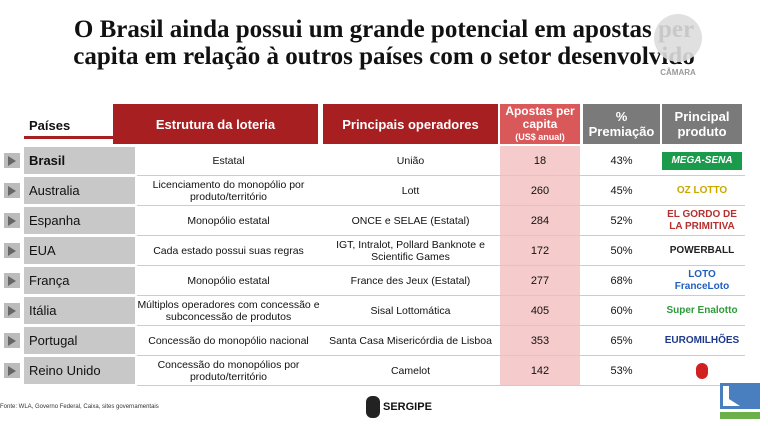 The height and width of the screenshot is (426, 768). Describe the element at coordinates (79, 250) in the screenshot. I see `country-cell: EUA` at that location.